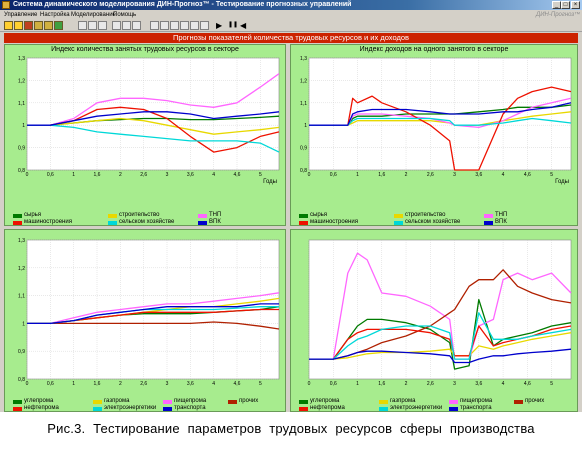 The image size is (582, 457). Describe the element at coordinates (153, 314) in the screenshot. I see `series-line-транспорта` at that location.